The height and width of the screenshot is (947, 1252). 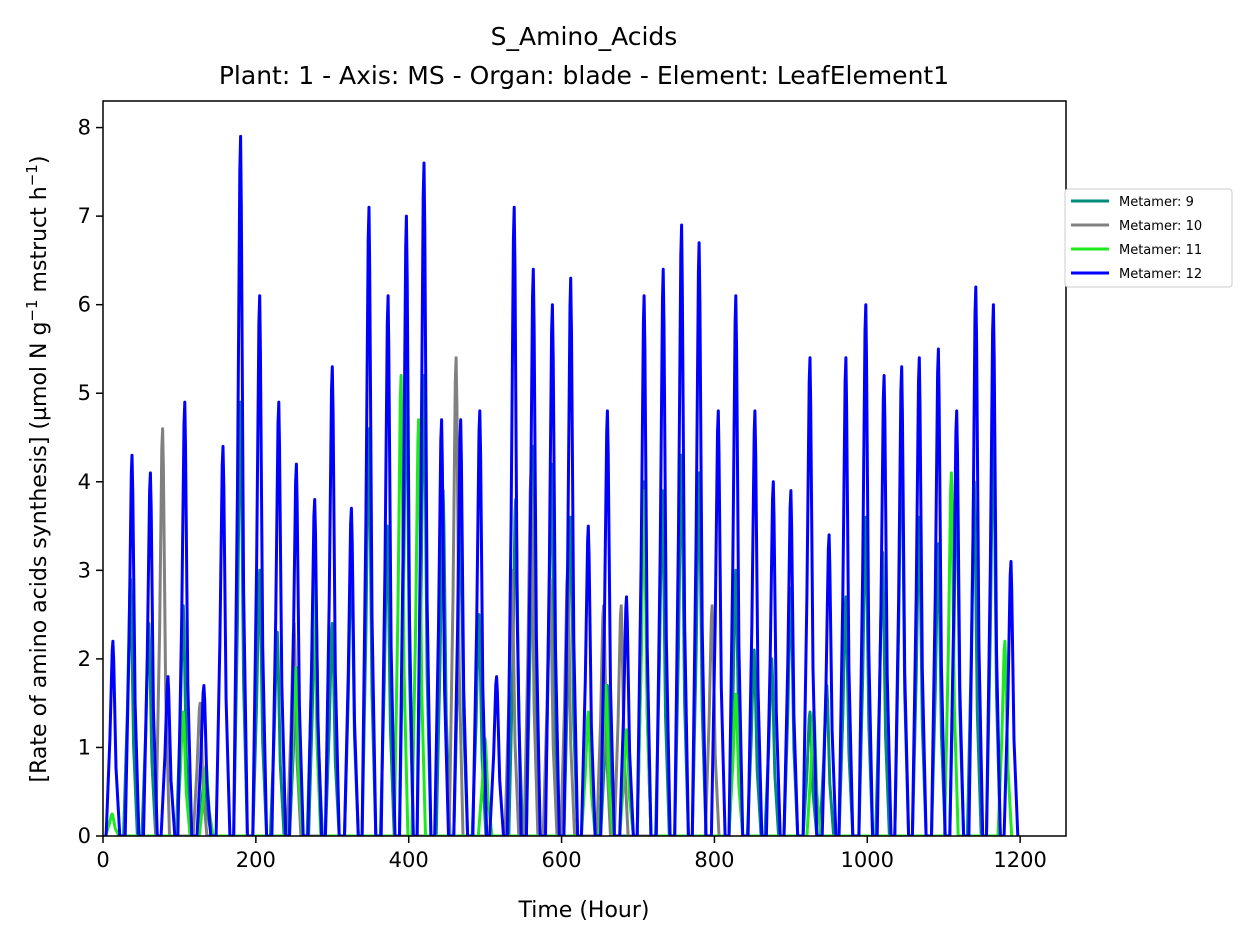 What do you see at coordinates (1156, 202) in the screenshot?
I see `legend-label: Metamer: 9` at bounding box center [1156, 202].